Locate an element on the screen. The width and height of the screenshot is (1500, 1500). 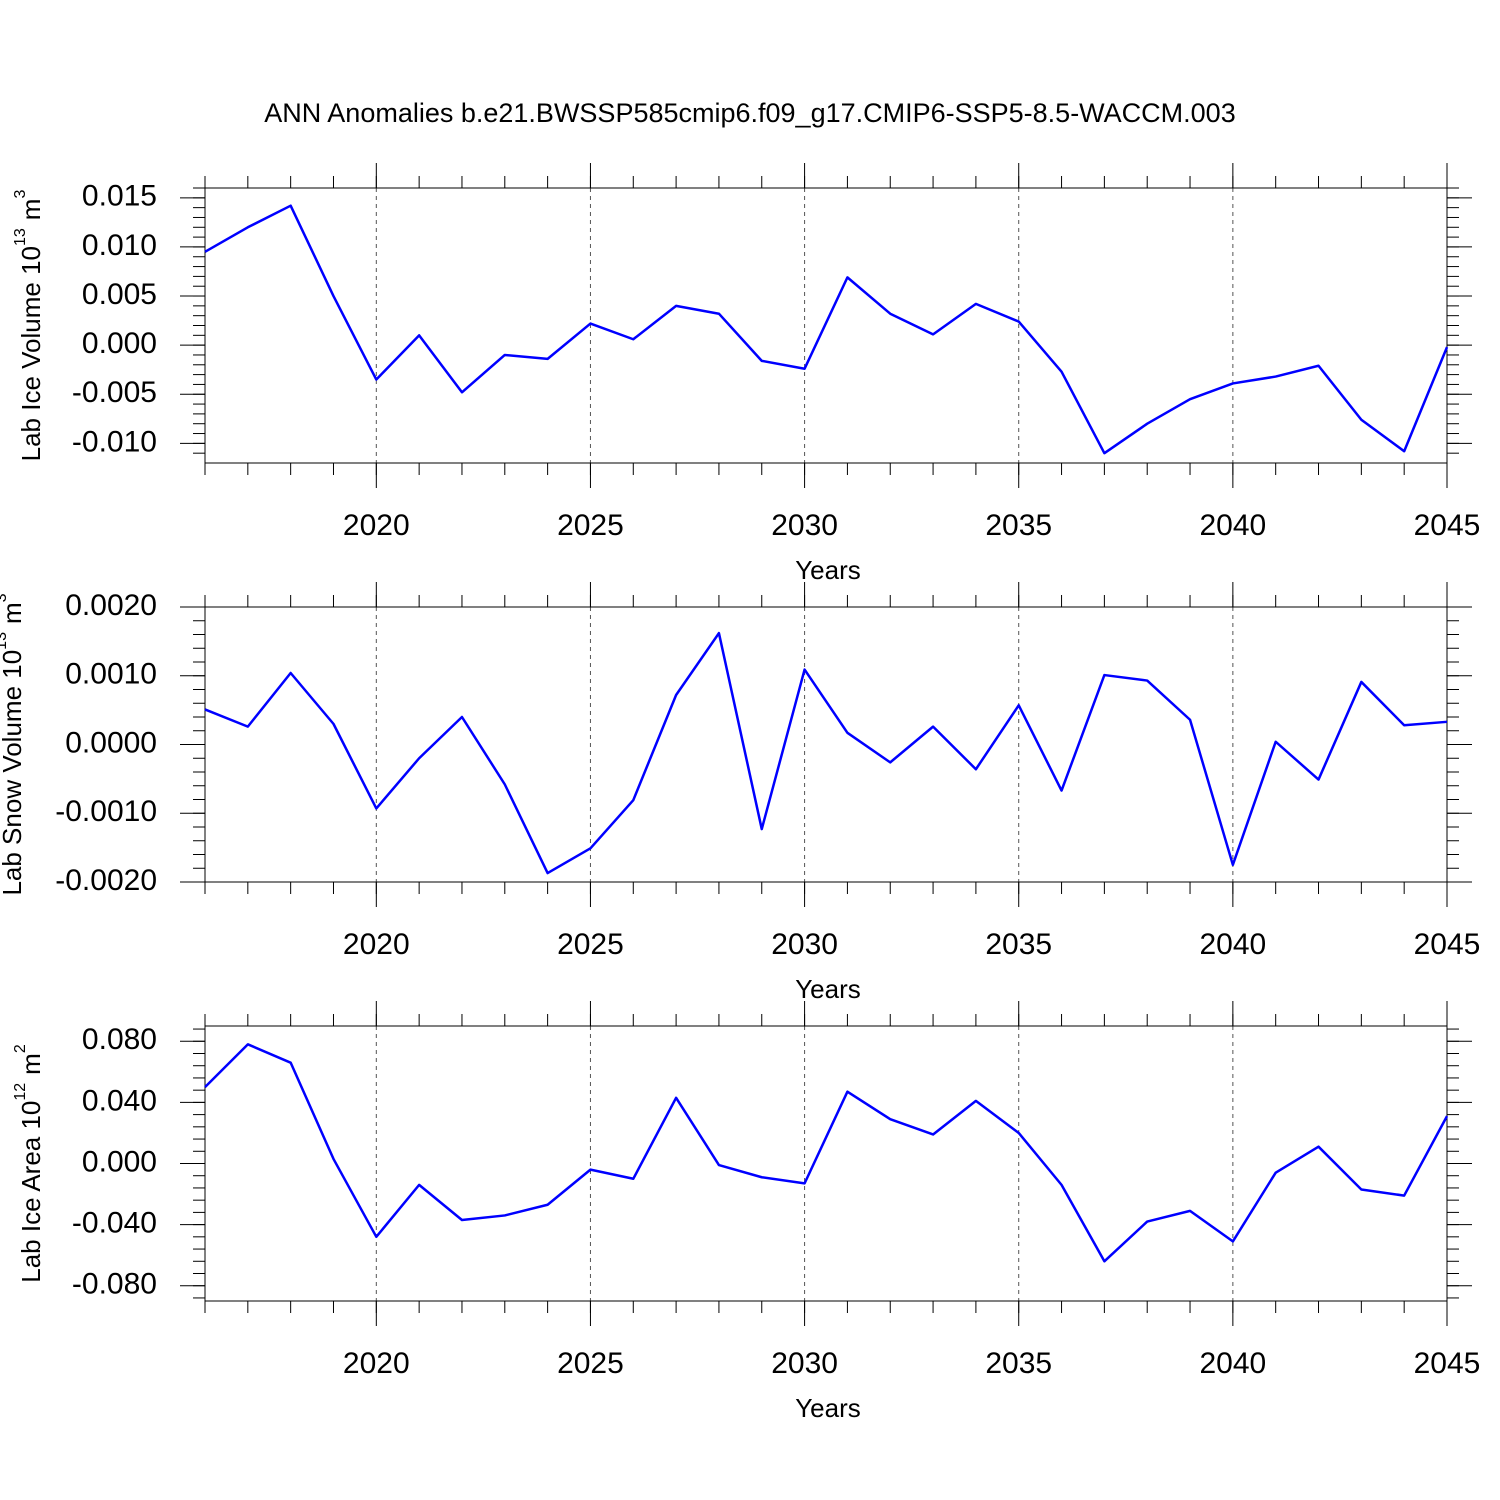
y-tick-label: -0.0020 is located at coordinates (106, 880).